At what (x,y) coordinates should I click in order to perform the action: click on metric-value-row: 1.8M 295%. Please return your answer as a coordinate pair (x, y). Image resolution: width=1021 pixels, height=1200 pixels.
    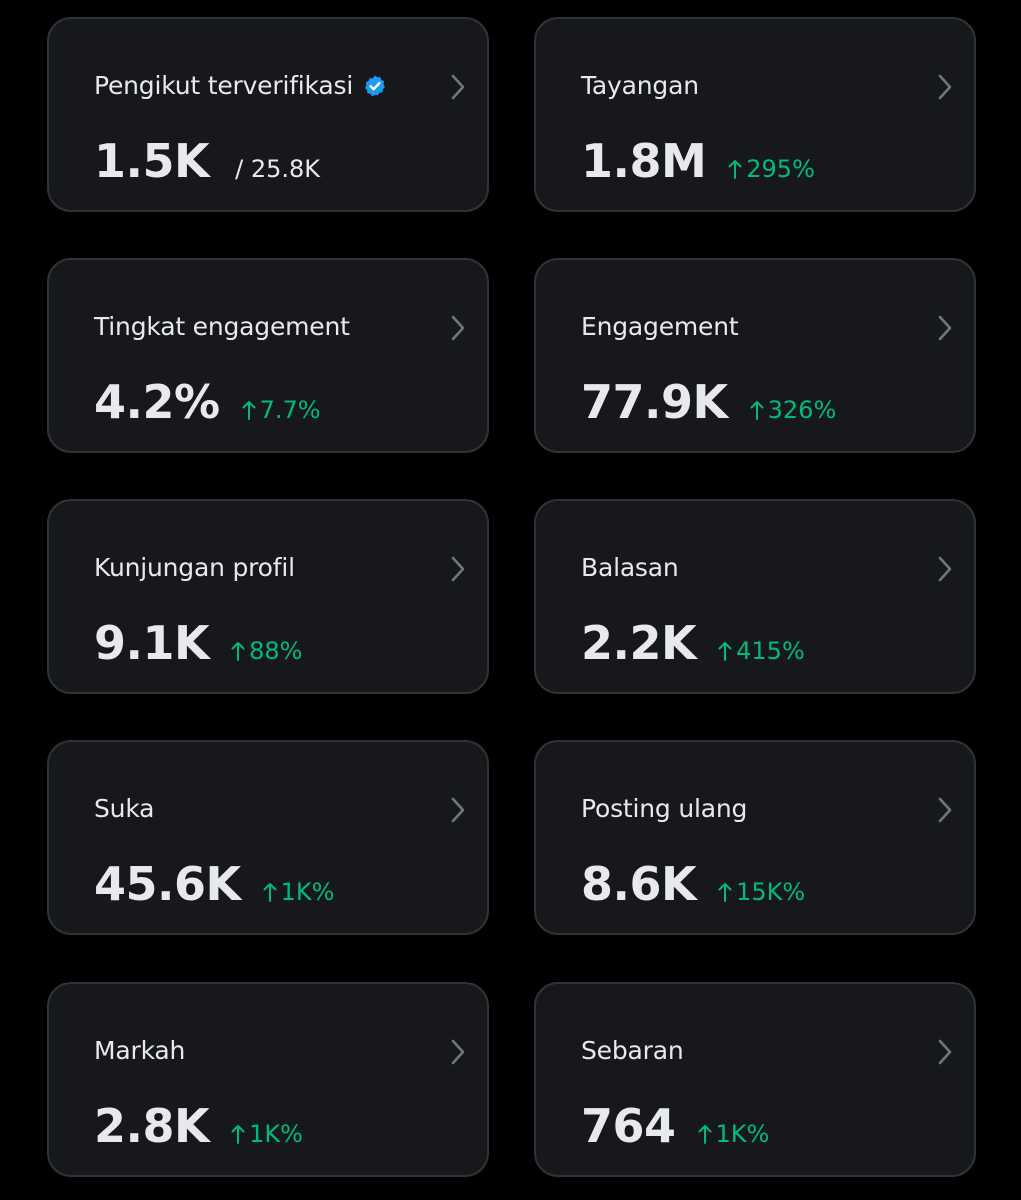
    Looking at the image, I should click on (698, 161).